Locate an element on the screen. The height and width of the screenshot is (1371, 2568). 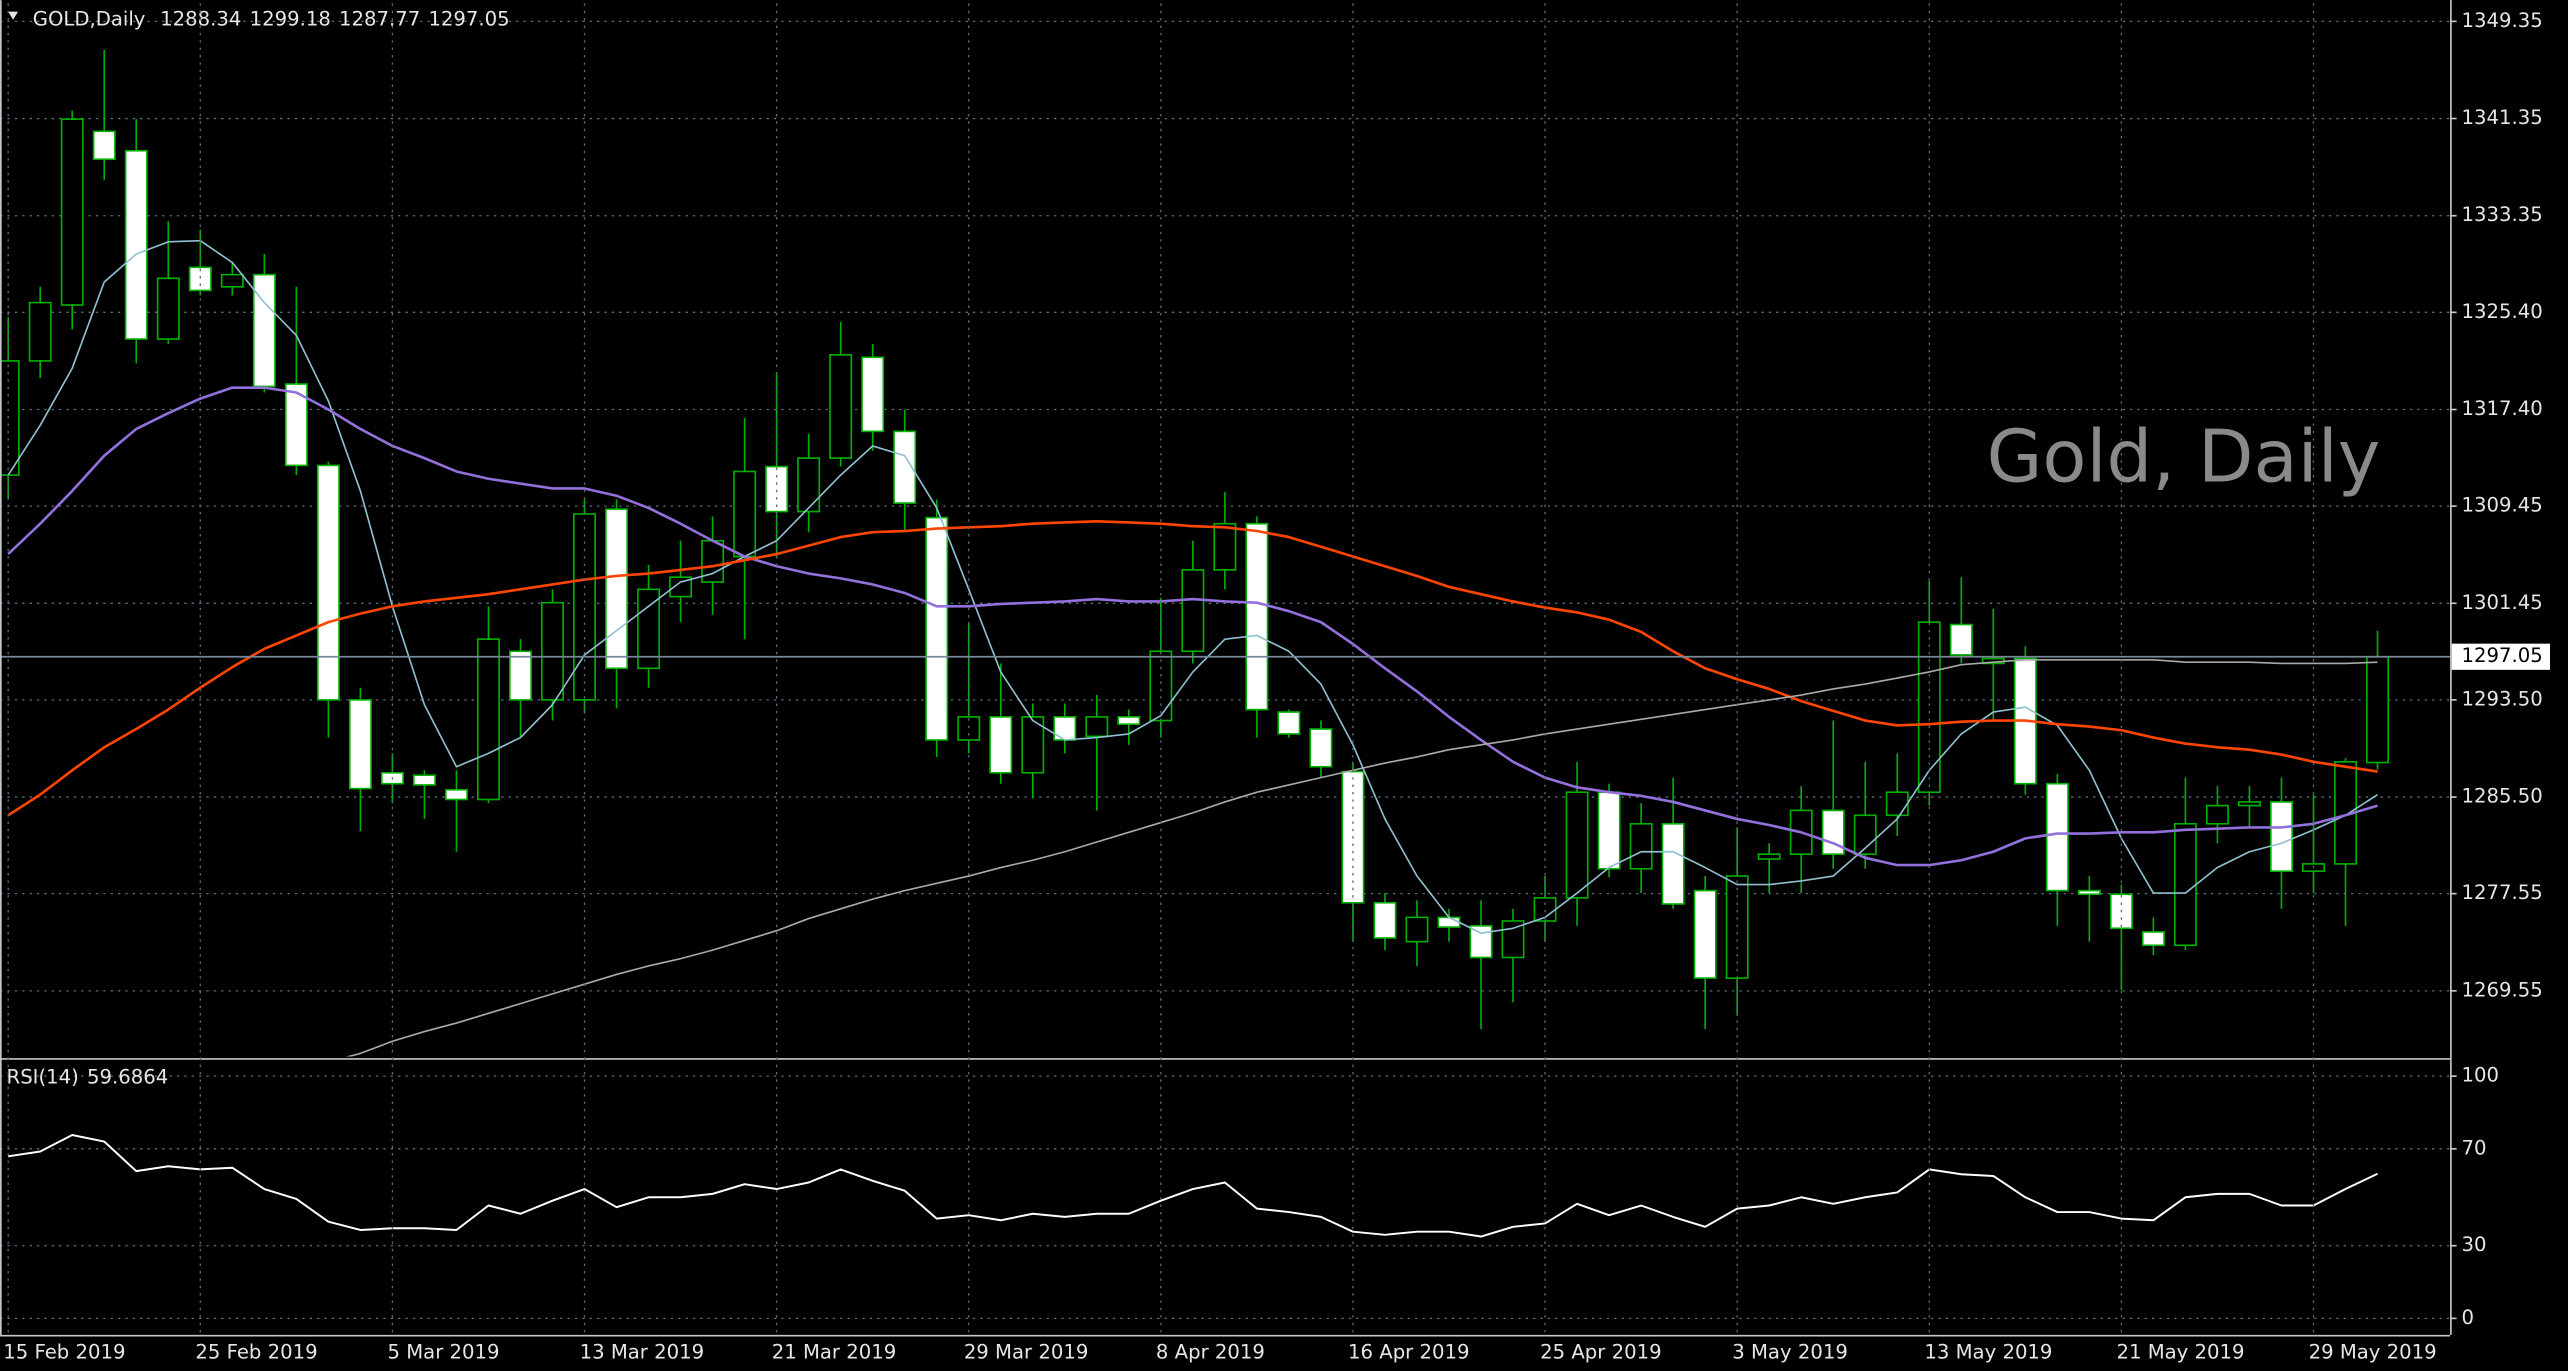
x-tick-label: 25 Feb 2019 is located at coordinates (256, 1351).